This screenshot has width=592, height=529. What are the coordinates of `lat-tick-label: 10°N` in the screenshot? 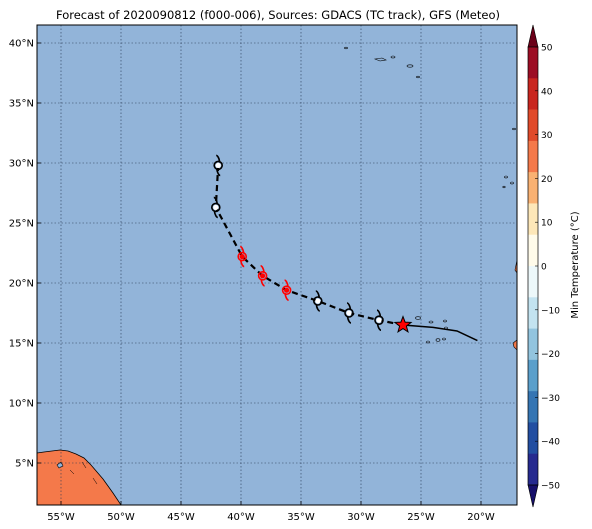 It's located at (21, 404).